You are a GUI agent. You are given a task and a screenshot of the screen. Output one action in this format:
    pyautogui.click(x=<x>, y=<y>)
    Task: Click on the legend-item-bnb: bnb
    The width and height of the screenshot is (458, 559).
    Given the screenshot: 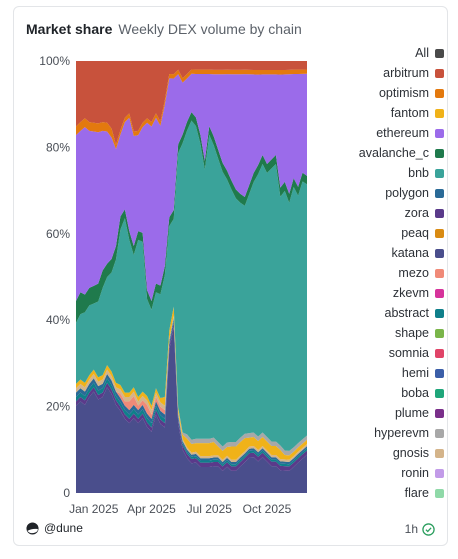 What is the action you would take?
    pyautogui.click(x=394, y=173)
    